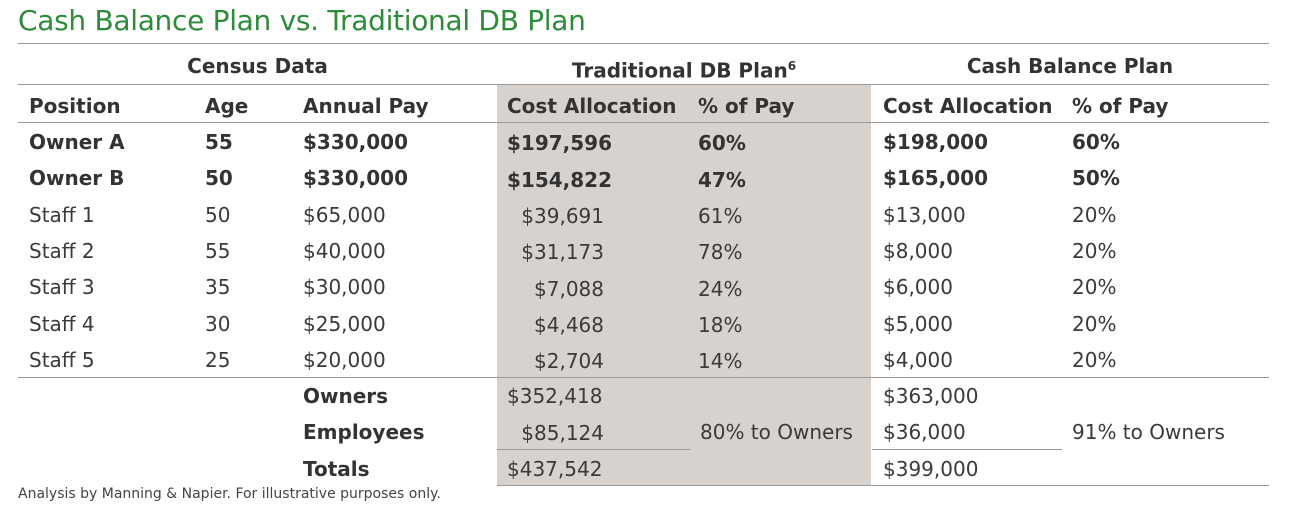  Describe the element at coordinates (569, 289) in the screenshot. I see `cell-trad-cost: $7,088` at that location.